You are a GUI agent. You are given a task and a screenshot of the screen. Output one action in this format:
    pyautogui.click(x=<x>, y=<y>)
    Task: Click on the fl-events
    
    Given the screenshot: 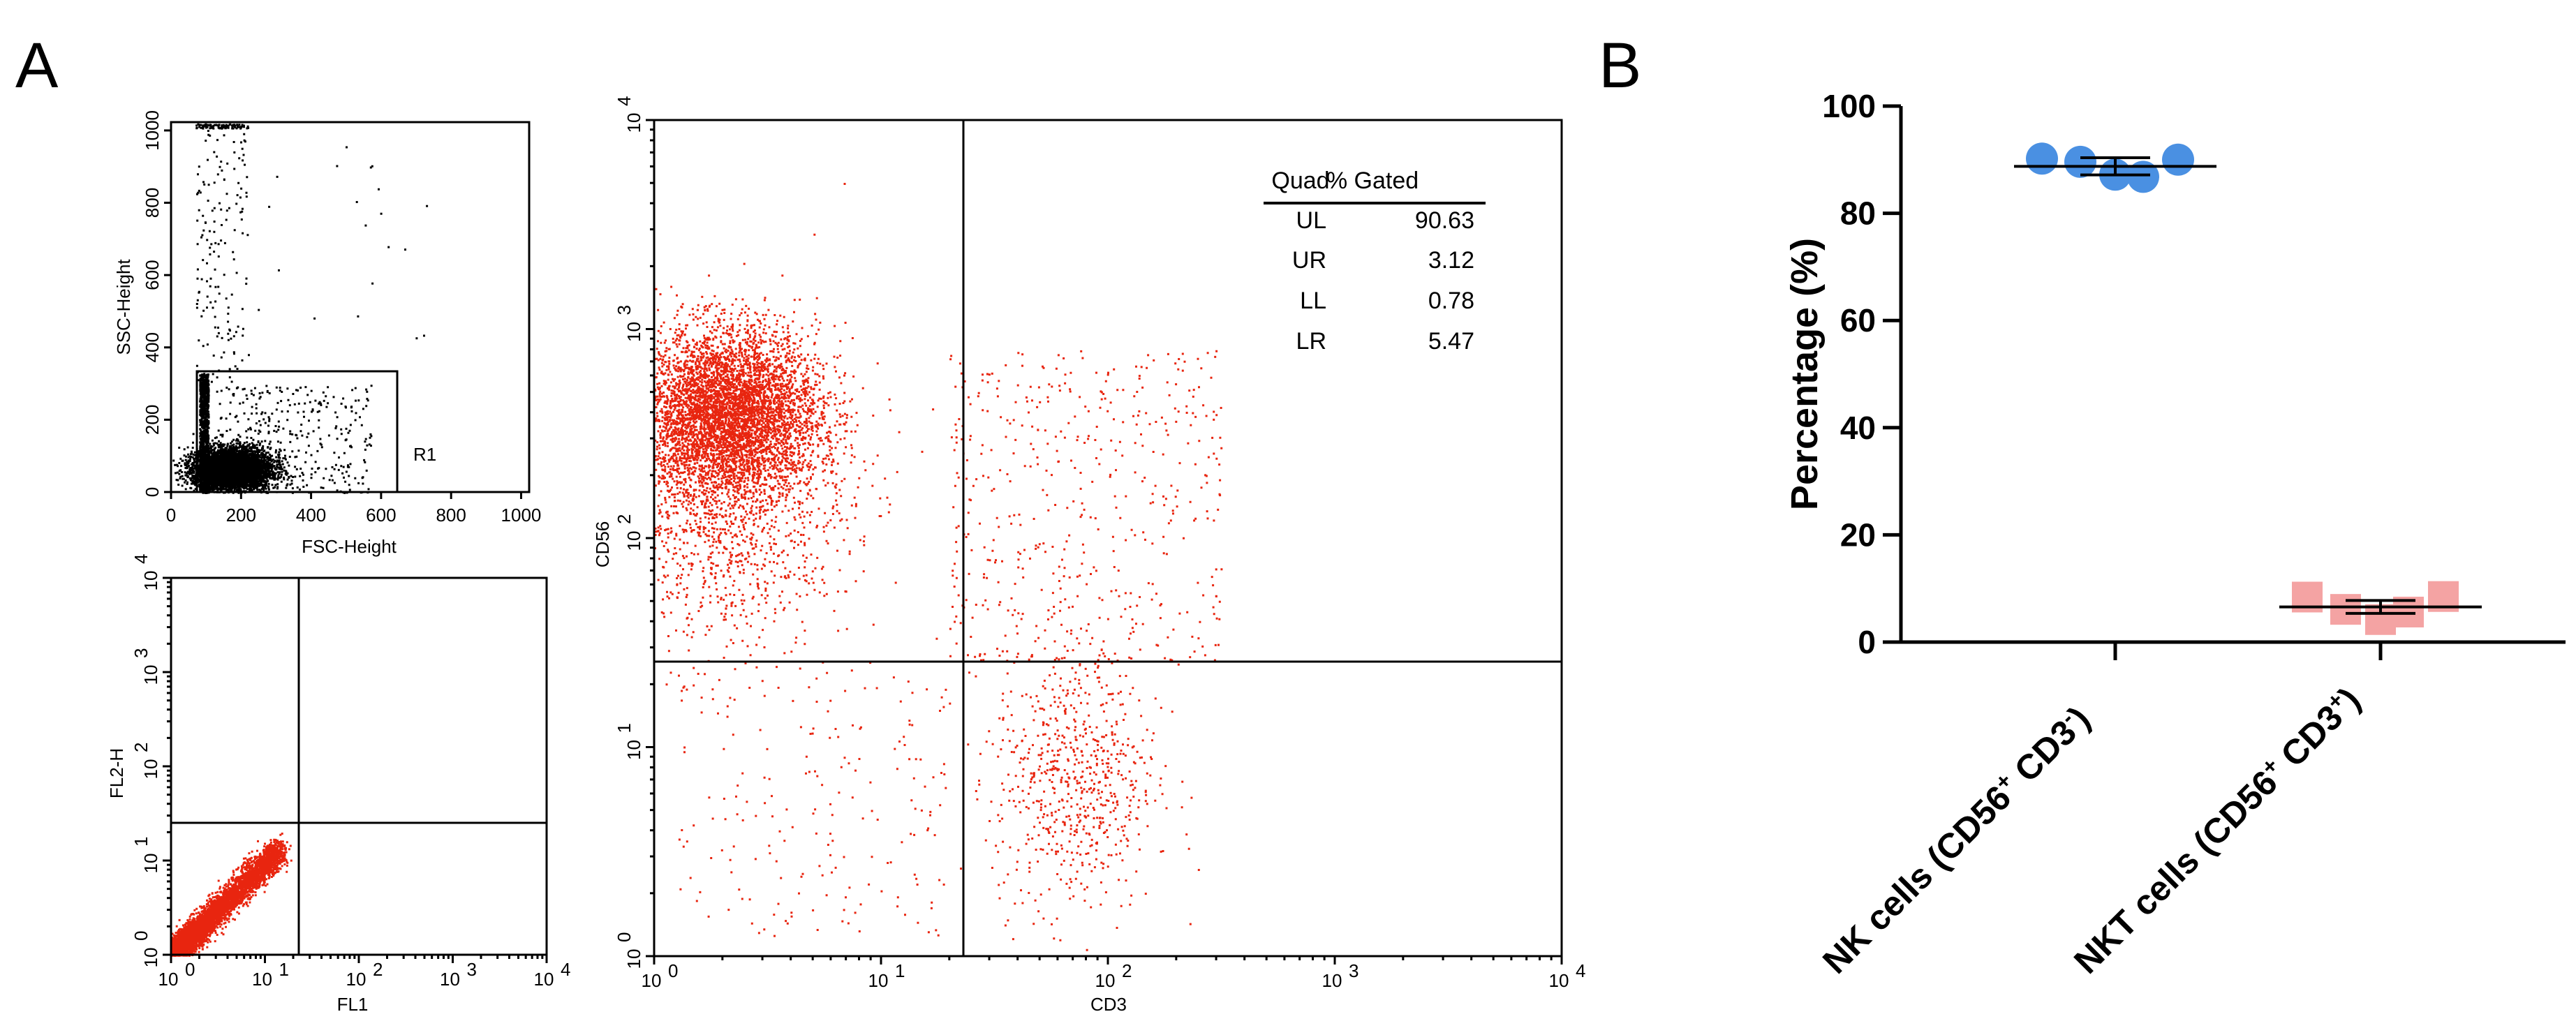 What is the action you would take?
    pyautogui.click(x=232, y=895)
    